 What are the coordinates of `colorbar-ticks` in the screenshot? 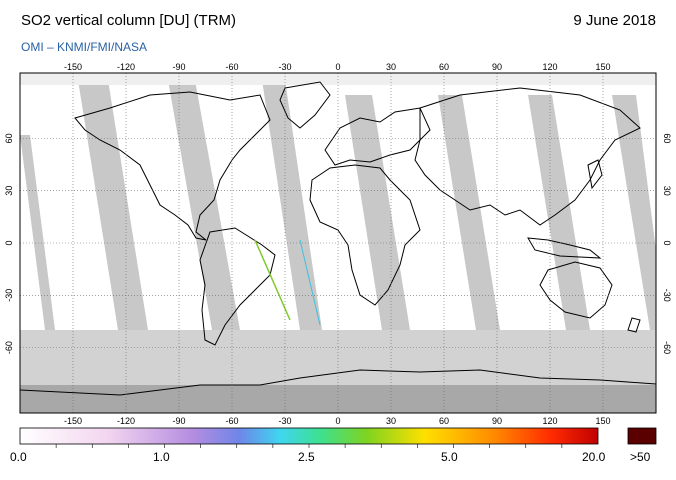 It's located at (309, 446).